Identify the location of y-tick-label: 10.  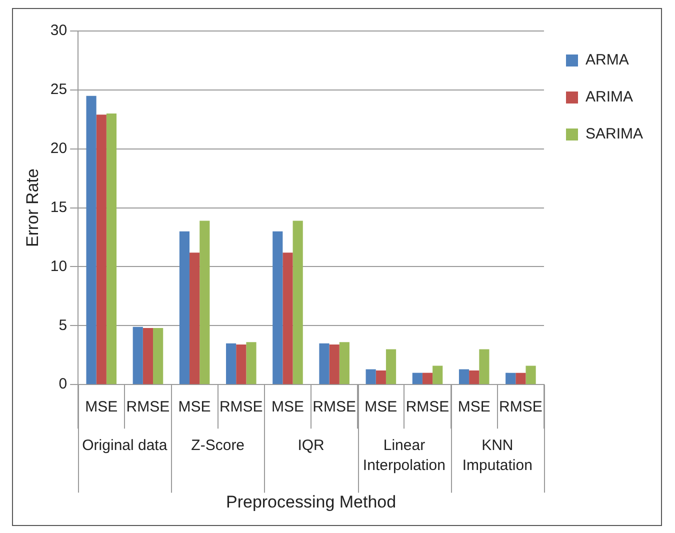
(59, 266).